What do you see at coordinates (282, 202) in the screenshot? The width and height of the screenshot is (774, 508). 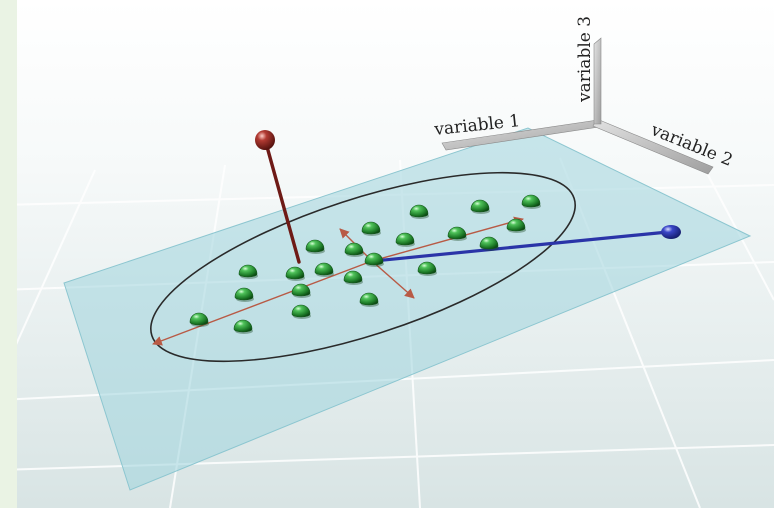 I see `red-outlier-stick` at bounding box center [282, 202].